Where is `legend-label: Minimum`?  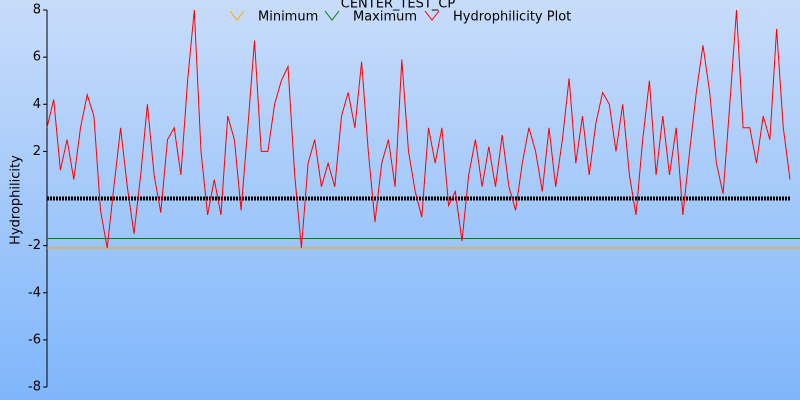
legend-label: Minimum is located at coordinates (288, 17).